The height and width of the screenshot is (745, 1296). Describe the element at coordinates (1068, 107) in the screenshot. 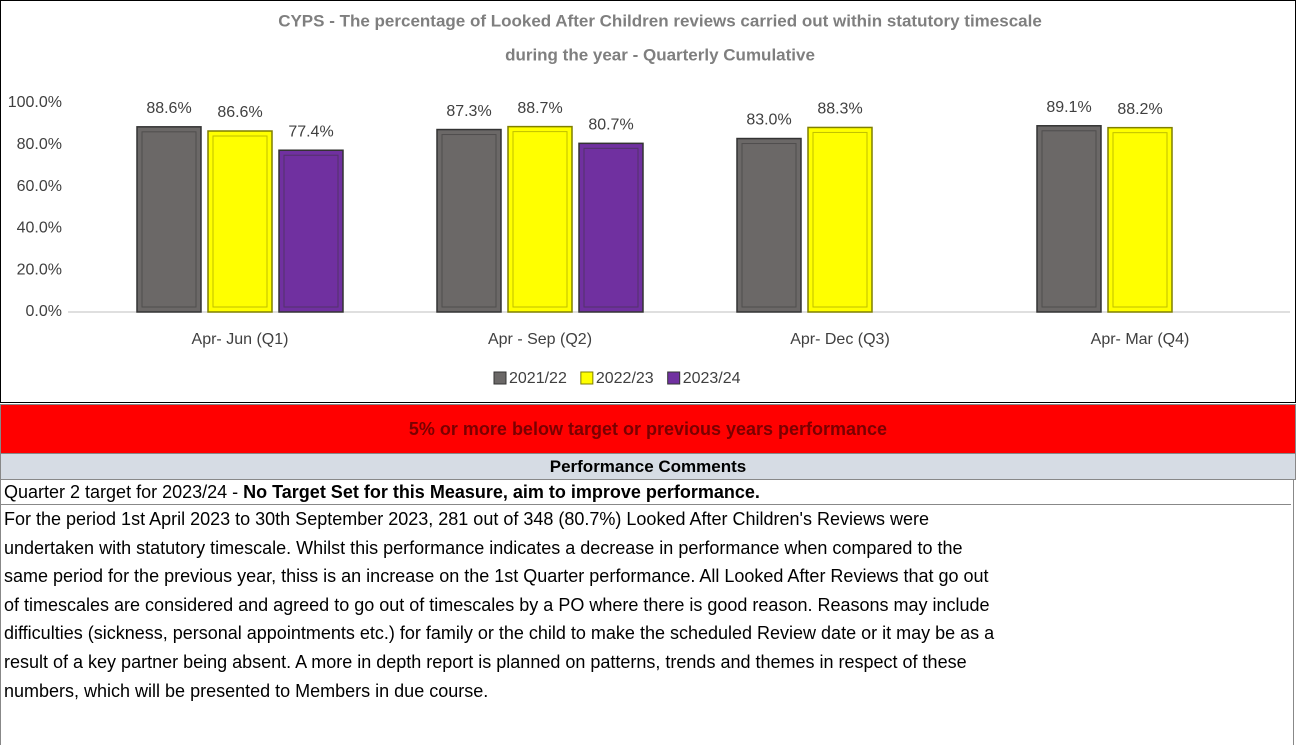

I see `value-label: 89.1%` at that location.